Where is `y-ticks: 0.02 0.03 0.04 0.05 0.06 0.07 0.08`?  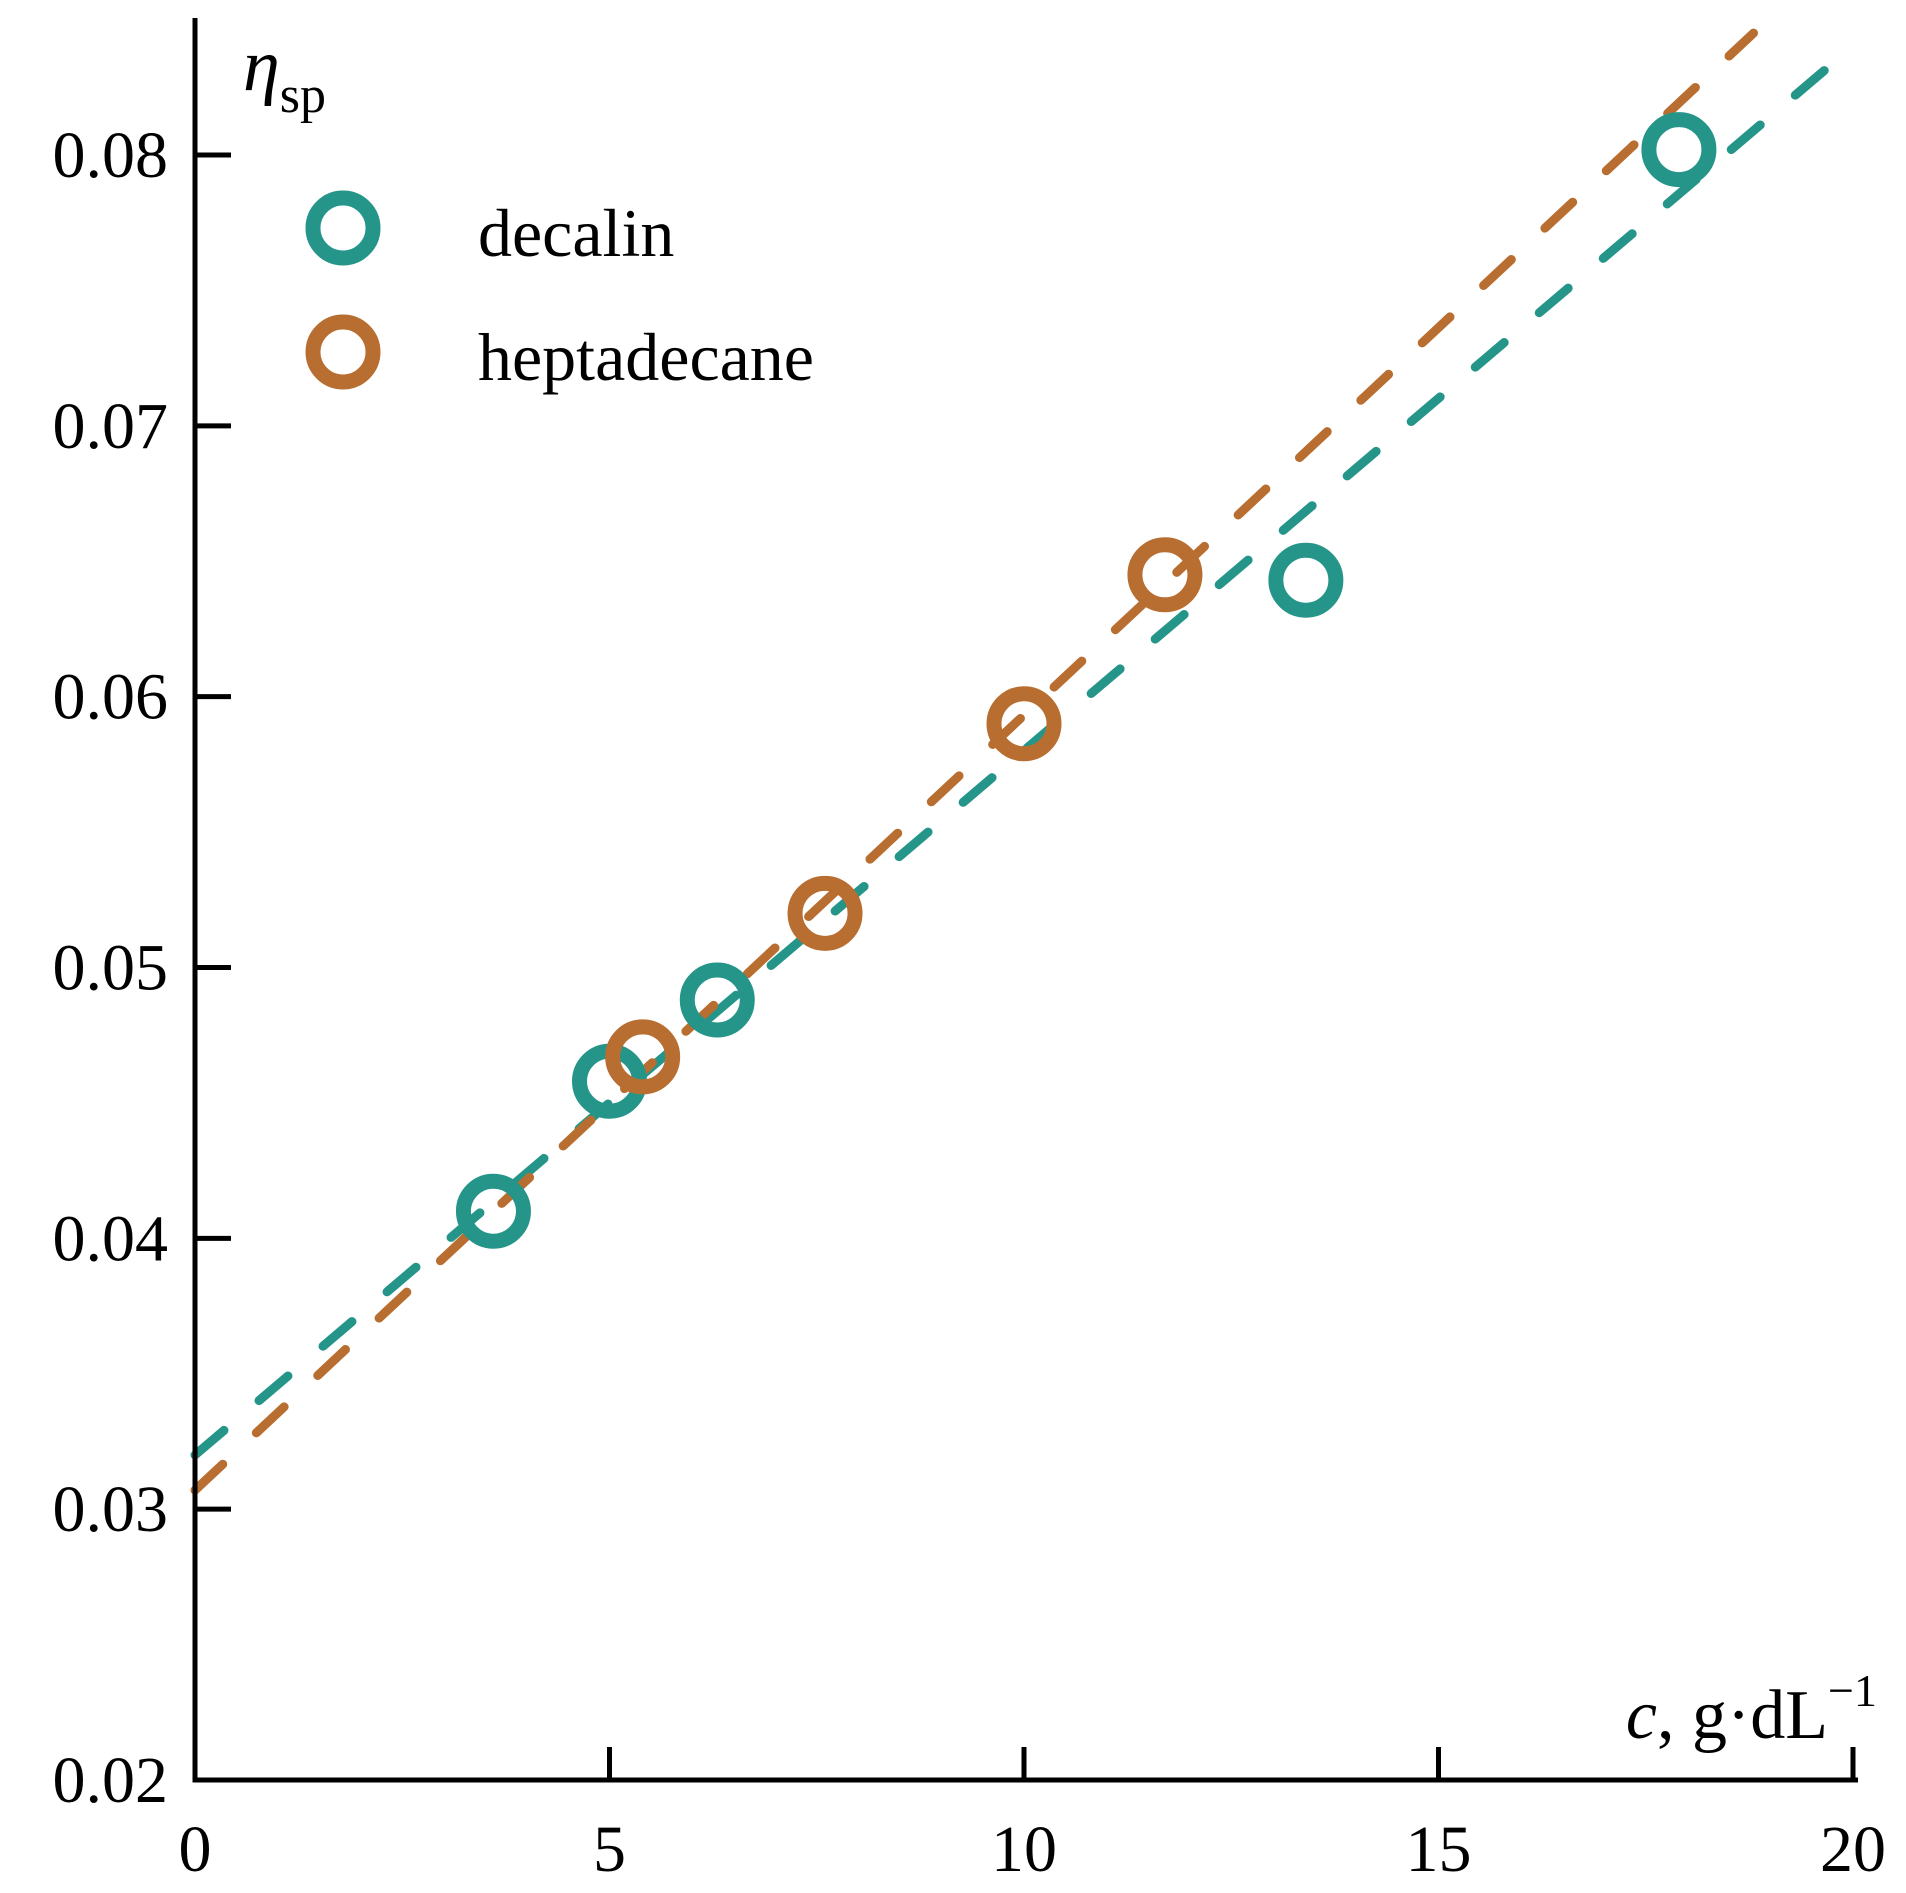 y-ticks: 0.02 0.03 0.04 0.05 0.06 0.07 0.08 is located at coordinates (142, 968).